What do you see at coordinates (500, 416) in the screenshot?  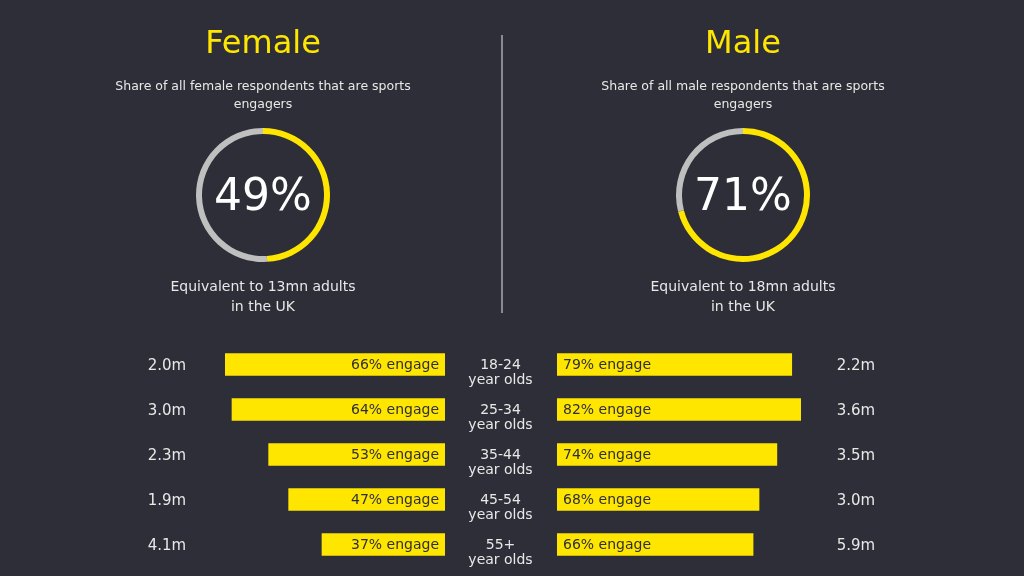 I see `y-tick-label: 25-34 year olds` at bounding box center [500, 416].